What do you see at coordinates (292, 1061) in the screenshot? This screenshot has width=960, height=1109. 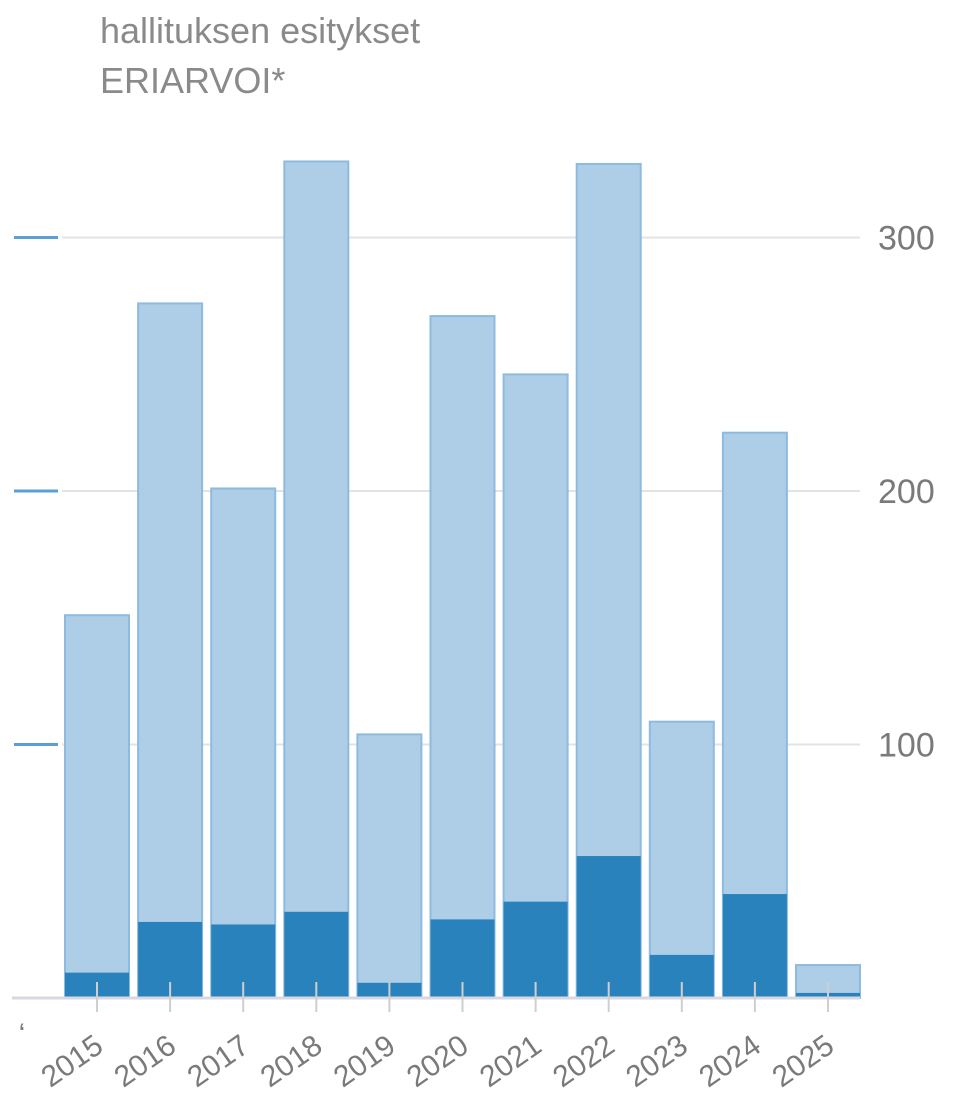 I see `x-tick-label-2018: 2018` at bounding box center [292, 1061].